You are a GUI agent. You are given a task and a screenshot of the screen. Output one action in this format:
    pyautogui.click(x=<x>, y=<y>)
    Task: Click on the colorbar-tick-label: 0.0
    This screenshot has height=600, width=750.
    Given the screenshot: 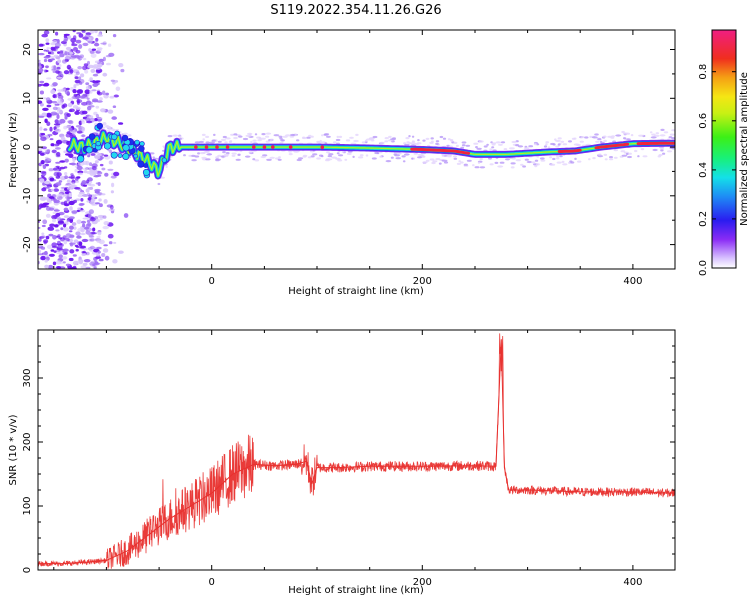 What is the action you would take?
    pyautogui.click(x=703, y=268)
    